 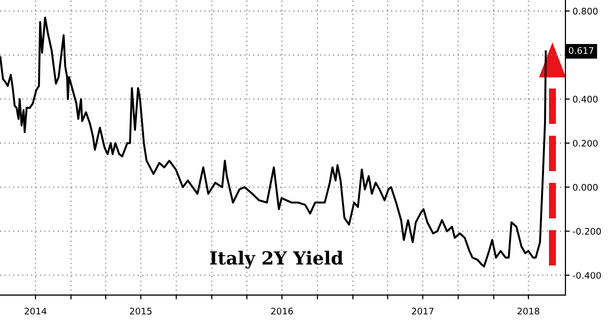 I want to click on x-tick-label: 2014, so click(x=35, y=311).